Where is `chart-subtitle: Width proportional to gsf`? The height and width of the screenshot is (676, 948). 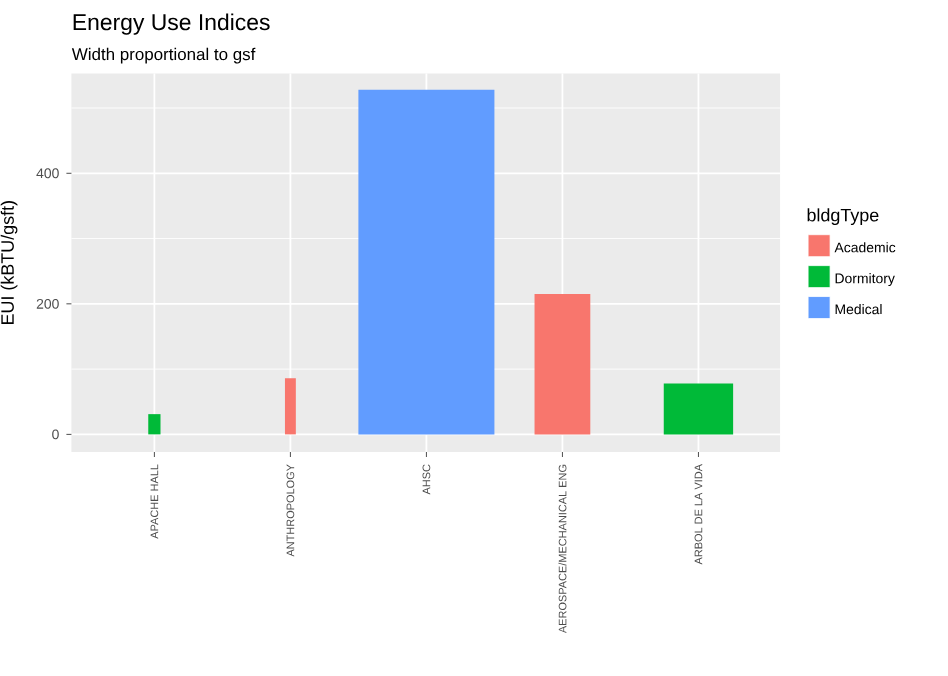
chart-subtitle: Width proportional to gsf is located at coordinates (163, 55).